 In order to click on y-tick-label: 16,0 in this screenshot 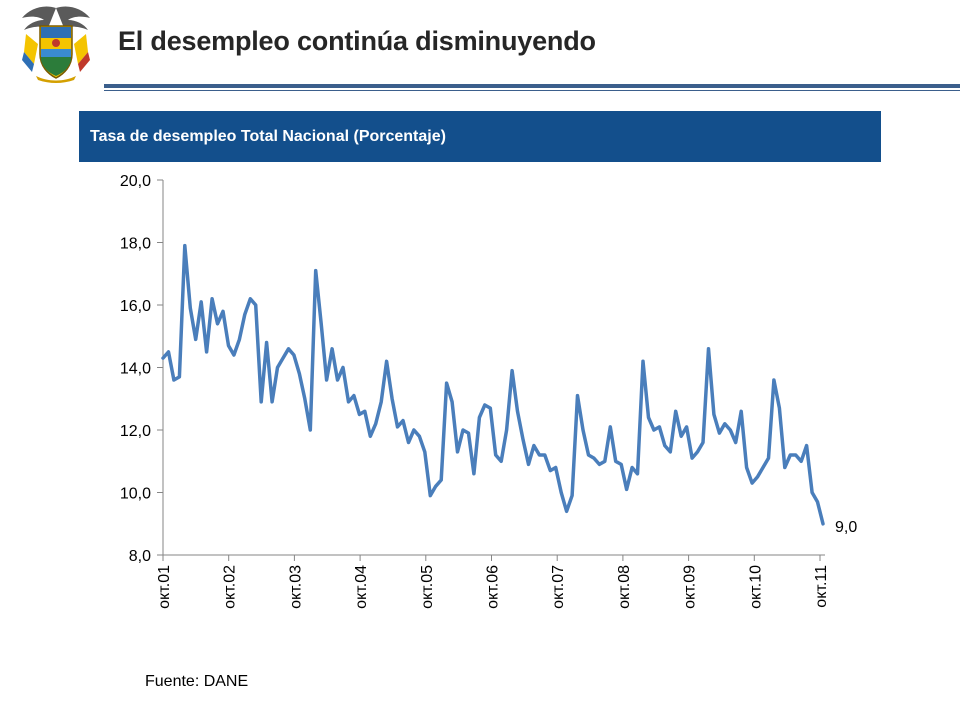, I will do `click(135, 306)`.